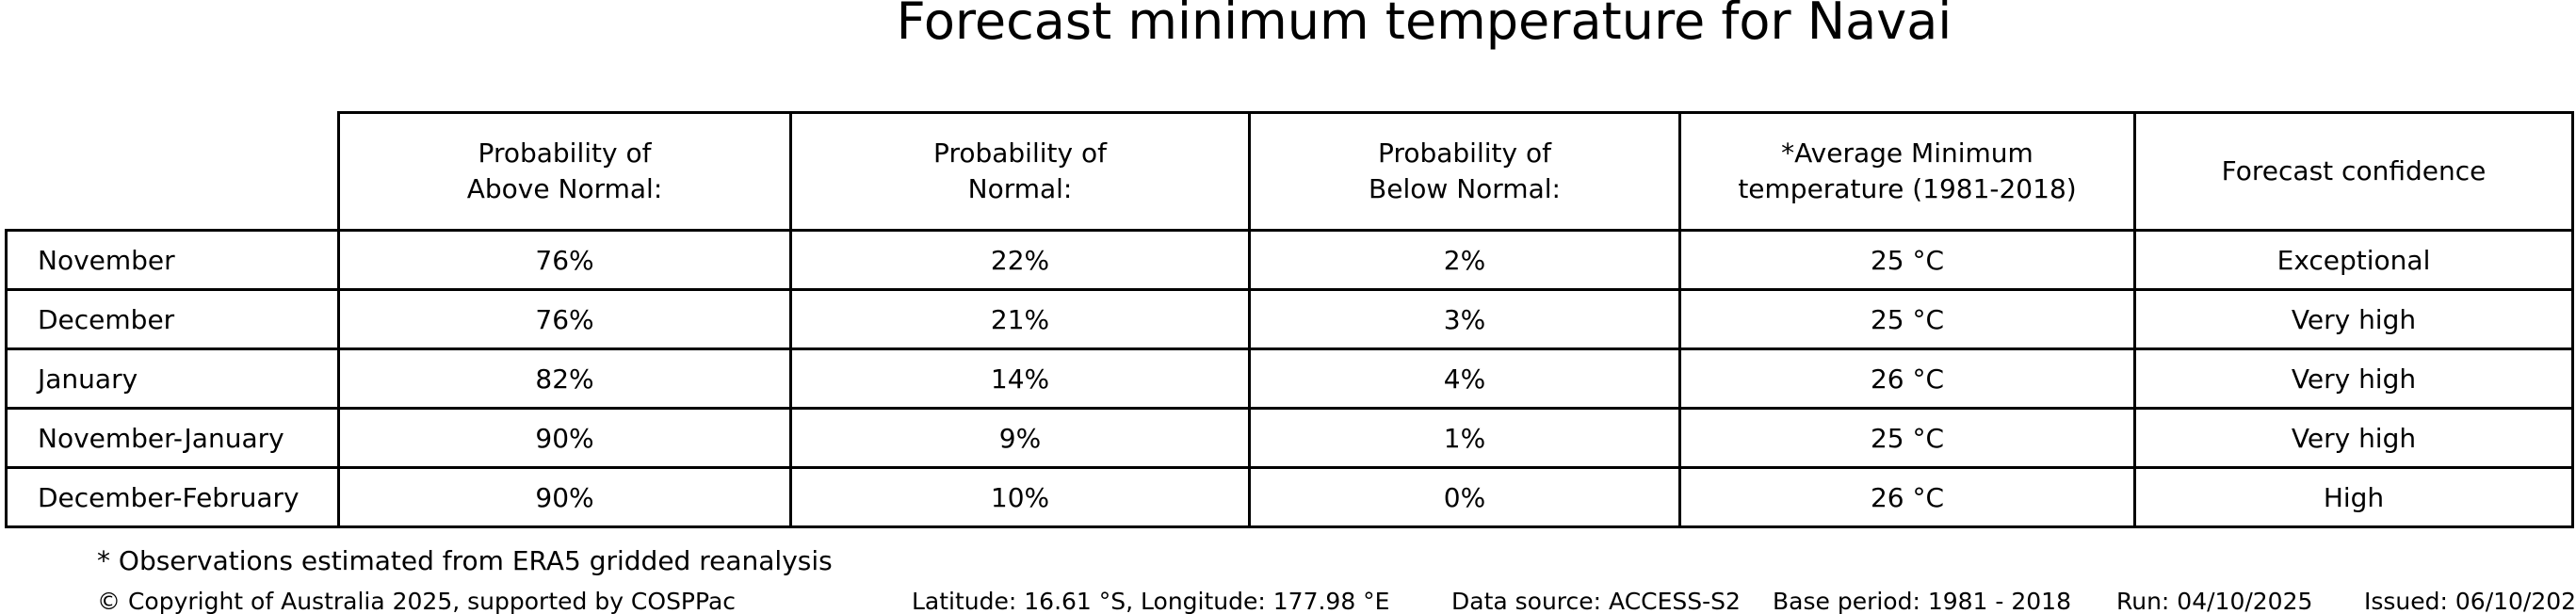 The image size is (2576, 614). I want to click on cell-prob-normal: 9%, so click(1020, 438).